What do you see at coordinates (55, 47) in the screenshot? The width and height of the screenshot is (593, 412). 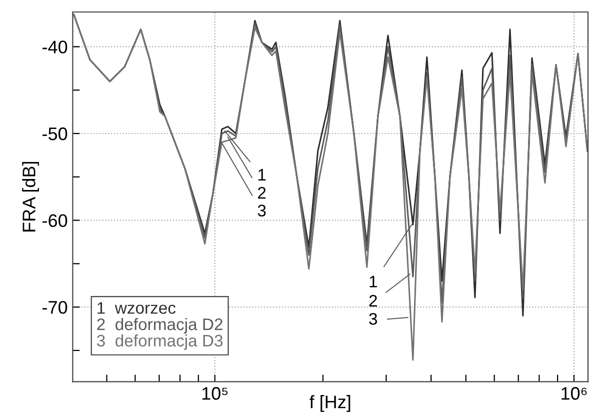 I see `y-tick-label: -40` at bounding box center [55, 47].